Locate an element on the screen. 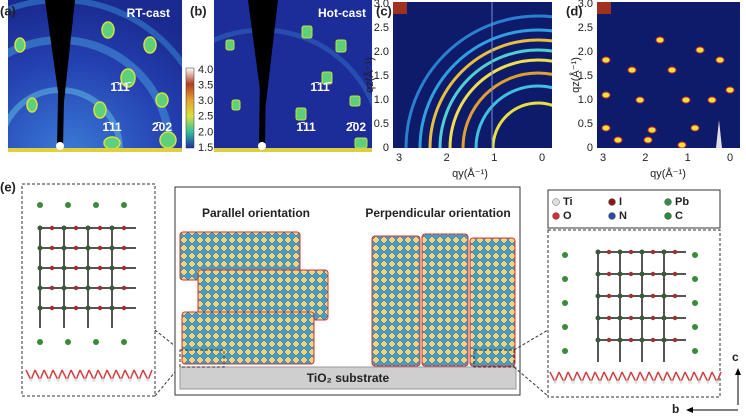  caption: Parallel orientation is located at coordinates (256, 213).